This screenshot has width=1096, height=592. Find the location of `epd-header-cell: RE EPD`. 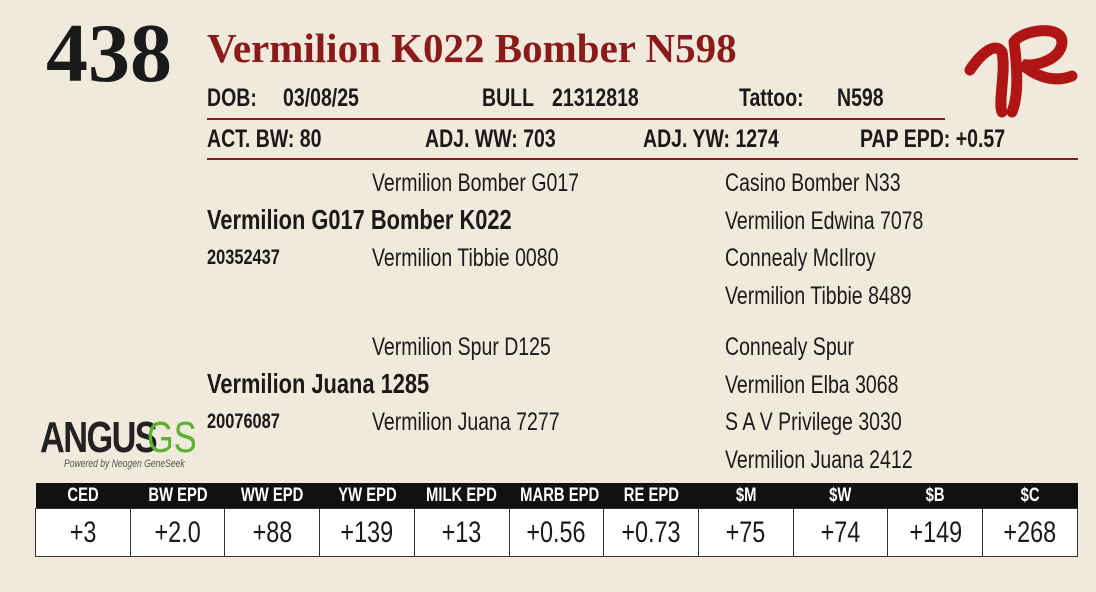

epd-header-cell: RE EPD is located at coordinates (651, 496).